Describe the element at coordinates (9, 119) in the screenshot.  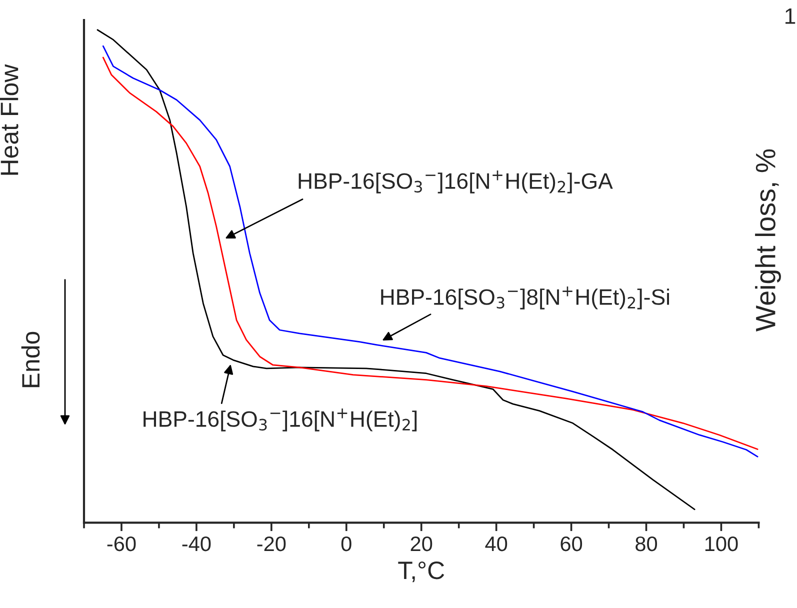
I see `y-axis-title: Heat Flow` at that location.